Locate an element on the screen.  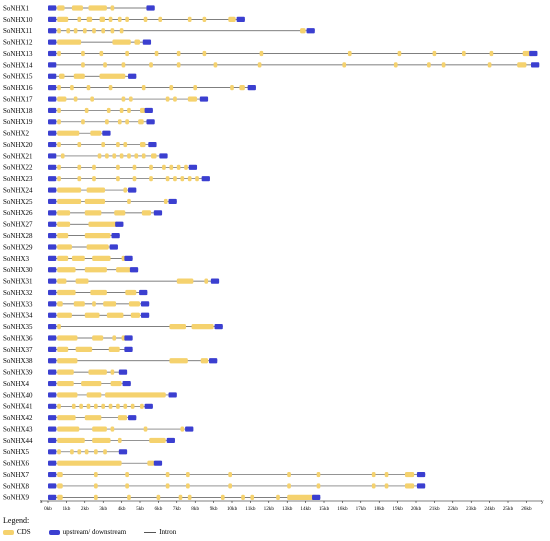
gene-name: SoNHX27 is located at coordinates (18, 225).